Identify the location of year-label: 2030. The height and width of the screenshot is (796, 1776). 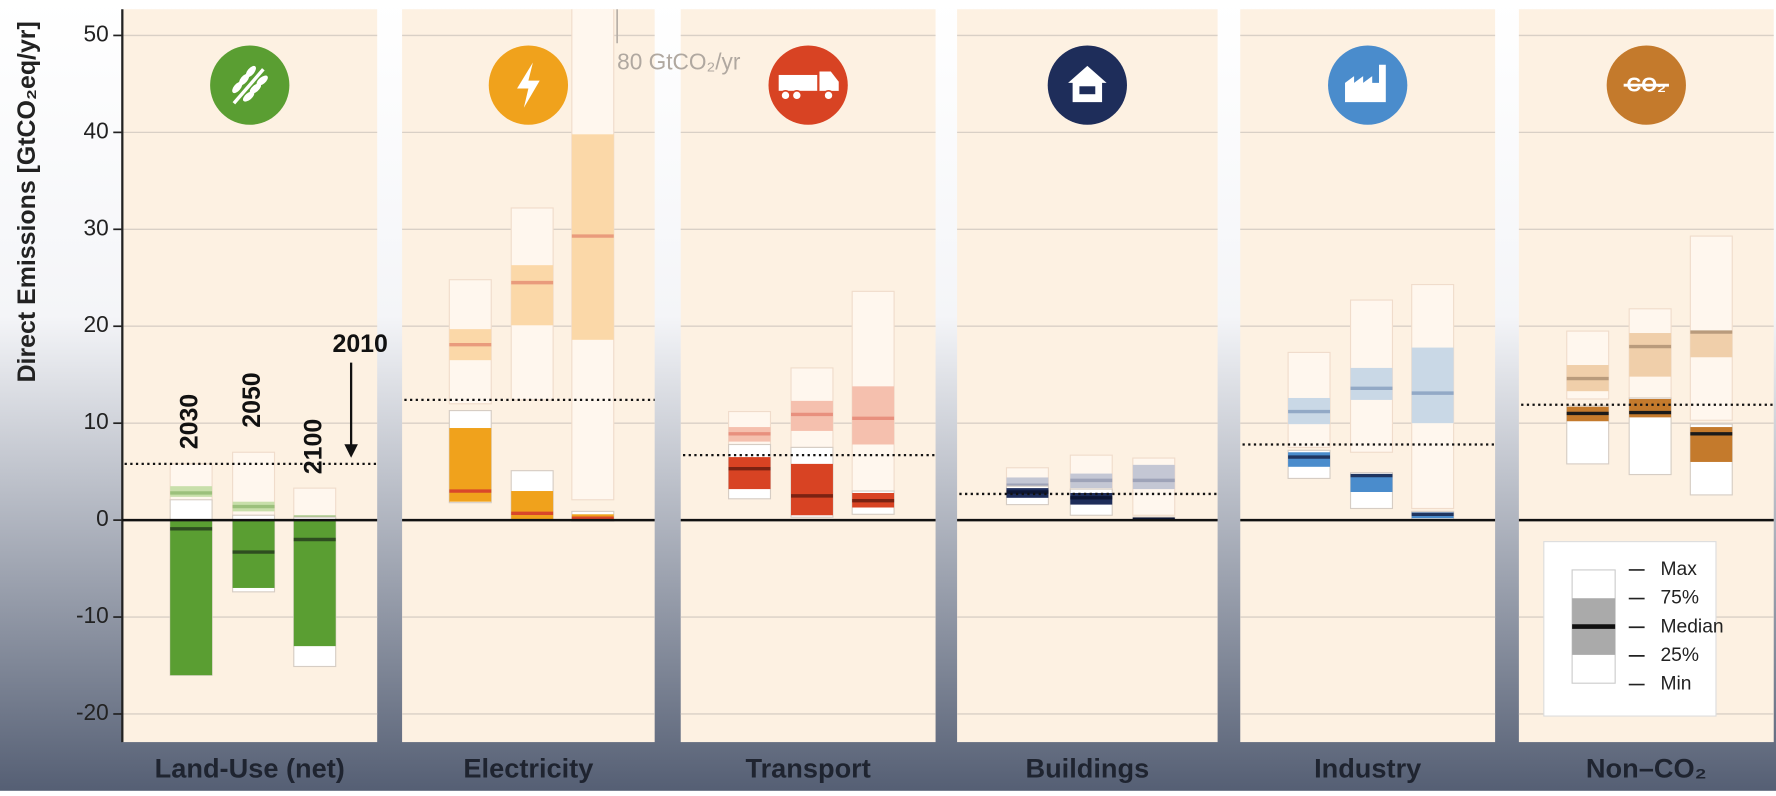
(190, 421).